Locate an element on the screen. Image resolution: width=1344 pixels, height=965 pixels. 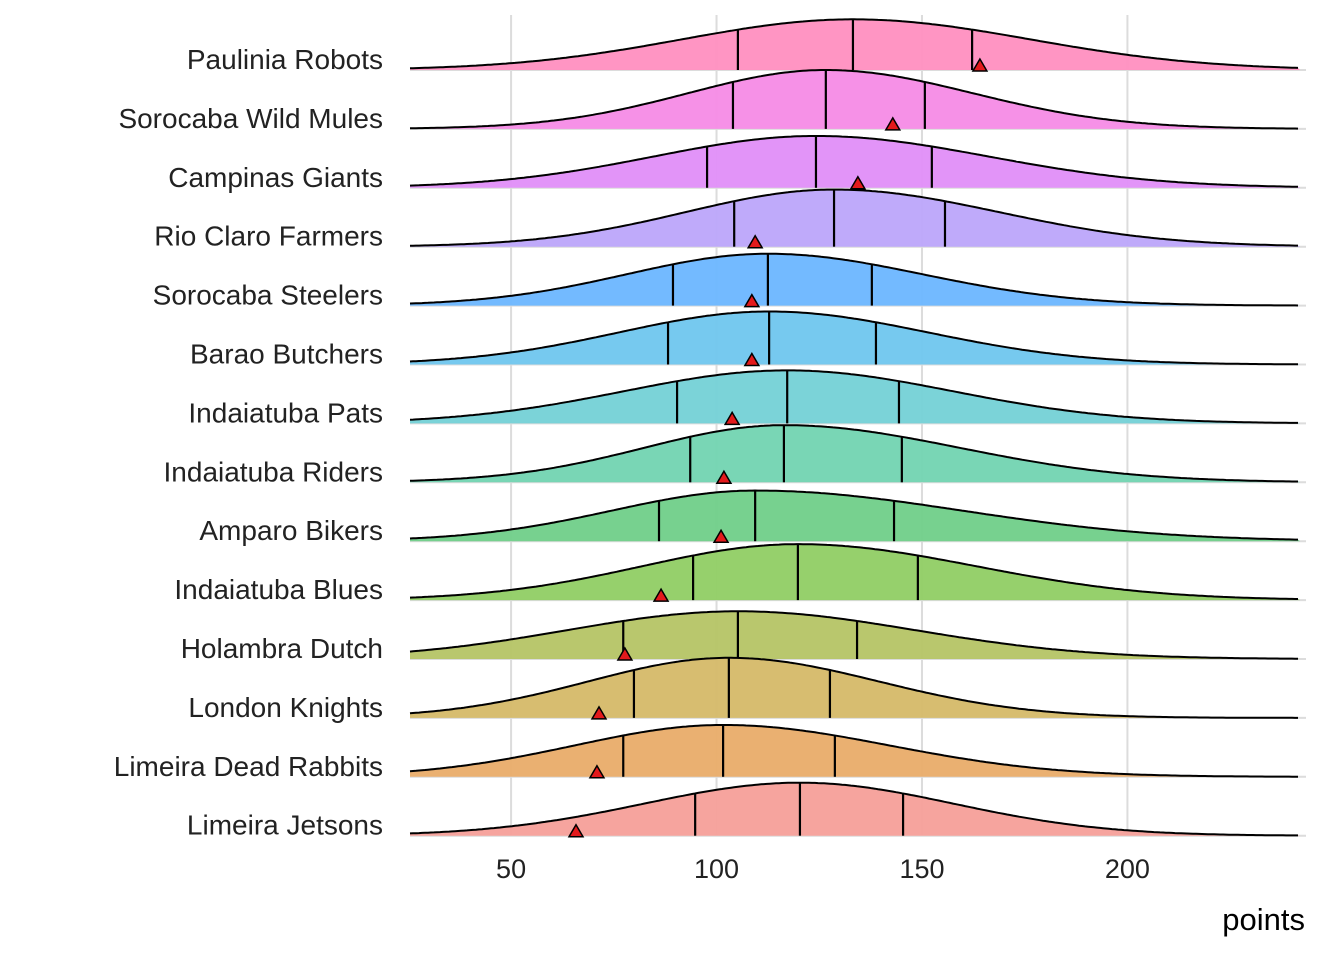
y-tick-label: Barao Butchers is located at coordinates (286, 354).